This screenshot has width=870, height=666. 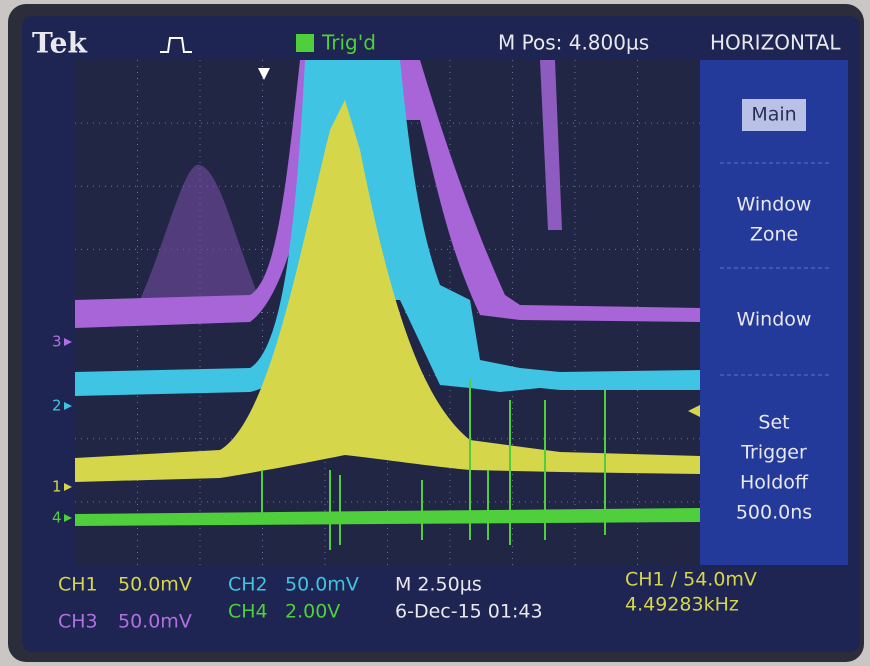 What do you see at coordinates (691, 580) in the screenshot?
I see `trigger-setting: CH1 ∕ 54.0mV` at bounding box center [691, 580].